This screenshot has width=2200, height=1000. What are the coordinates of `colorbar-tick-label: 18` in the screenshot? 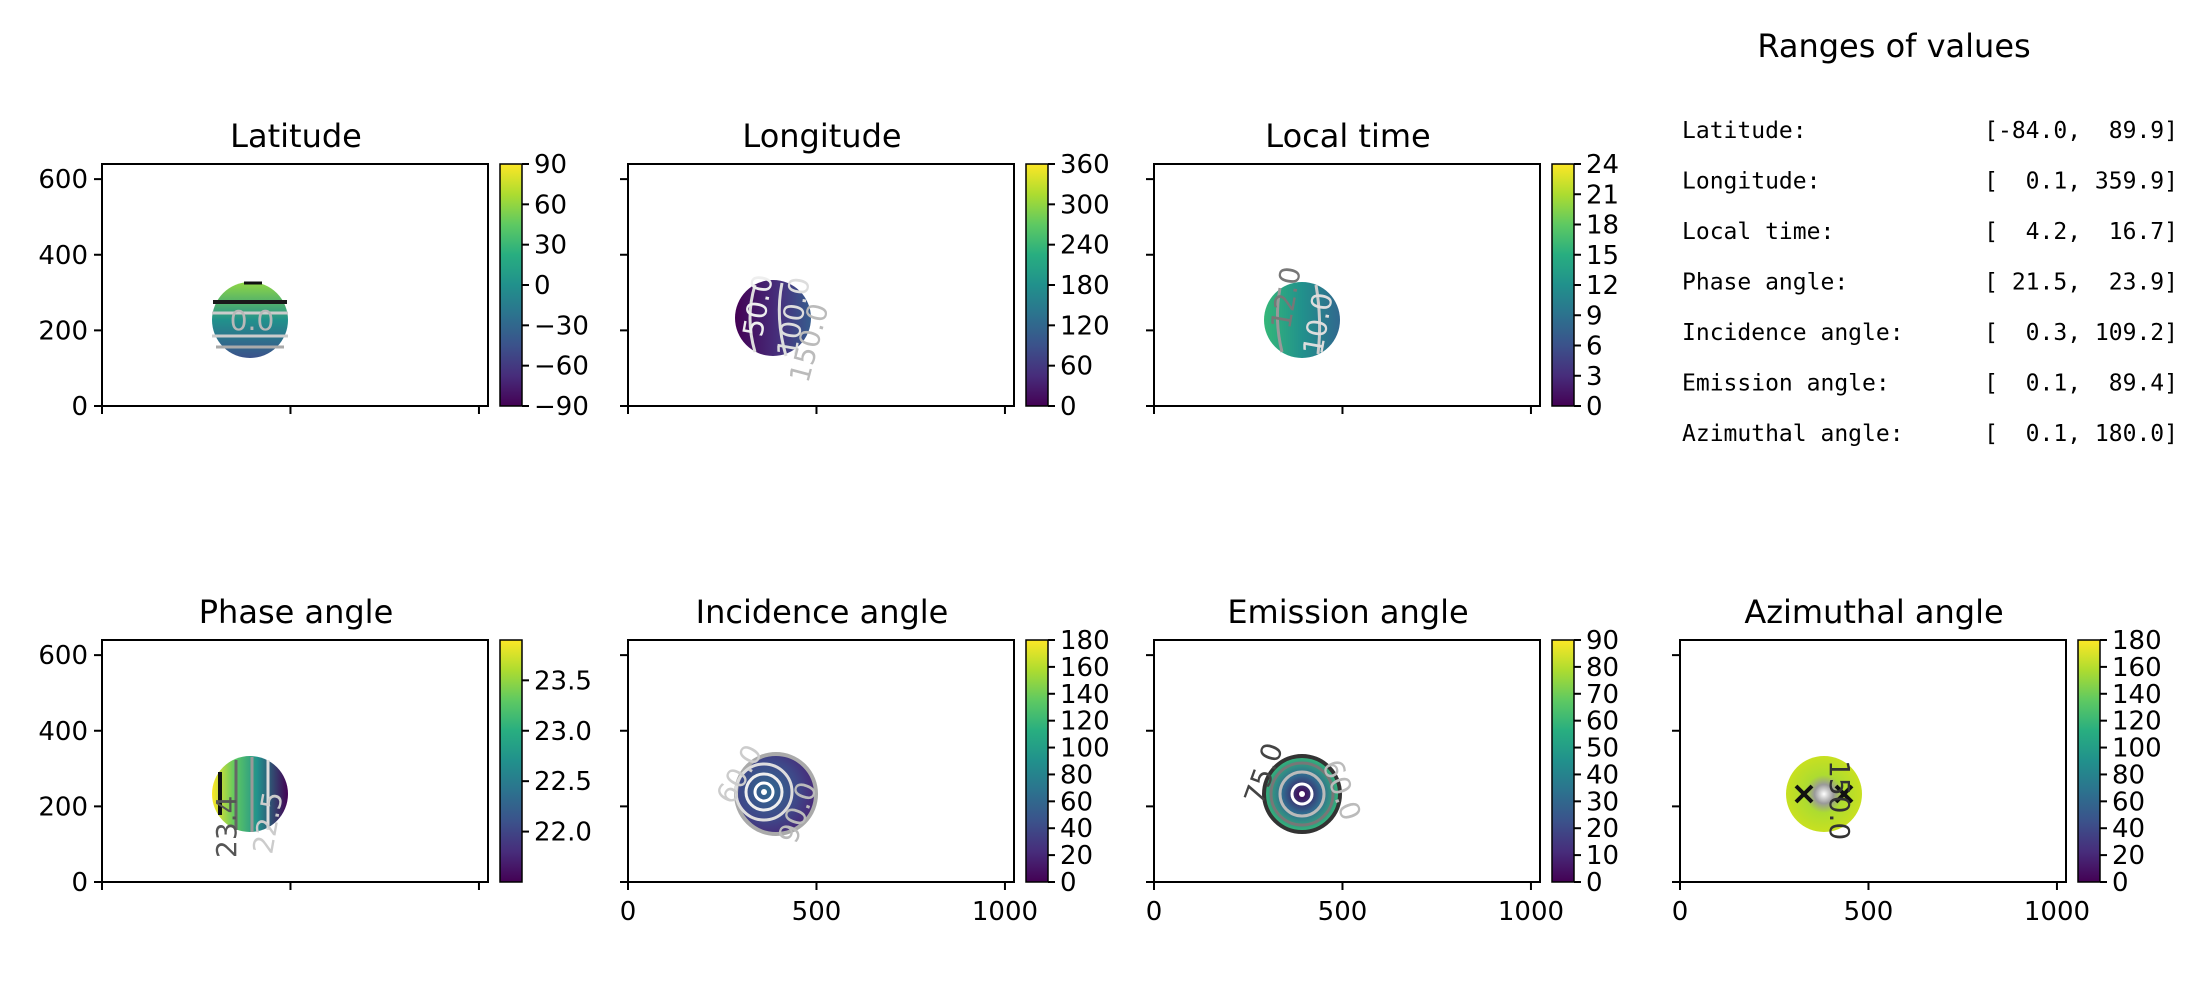 It's located at (1602, 226).